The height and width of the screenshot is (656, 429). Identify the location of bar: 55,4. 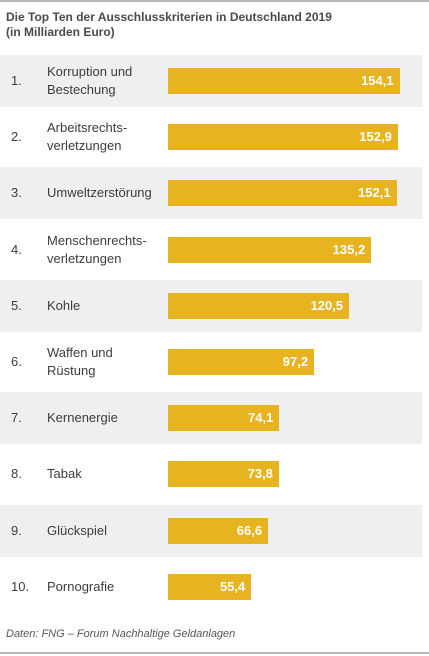
(210, 586).